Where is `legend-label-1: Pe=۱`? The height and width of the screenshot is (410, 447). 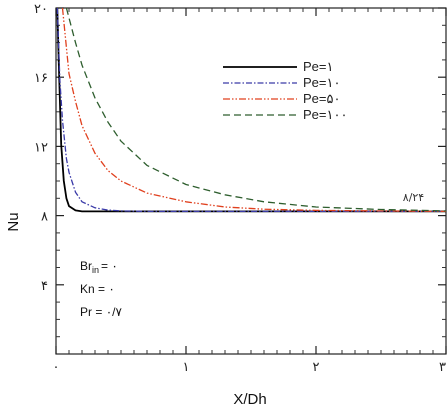 legend-label-1: Pe=۱ is located at coordinates (318, 66).